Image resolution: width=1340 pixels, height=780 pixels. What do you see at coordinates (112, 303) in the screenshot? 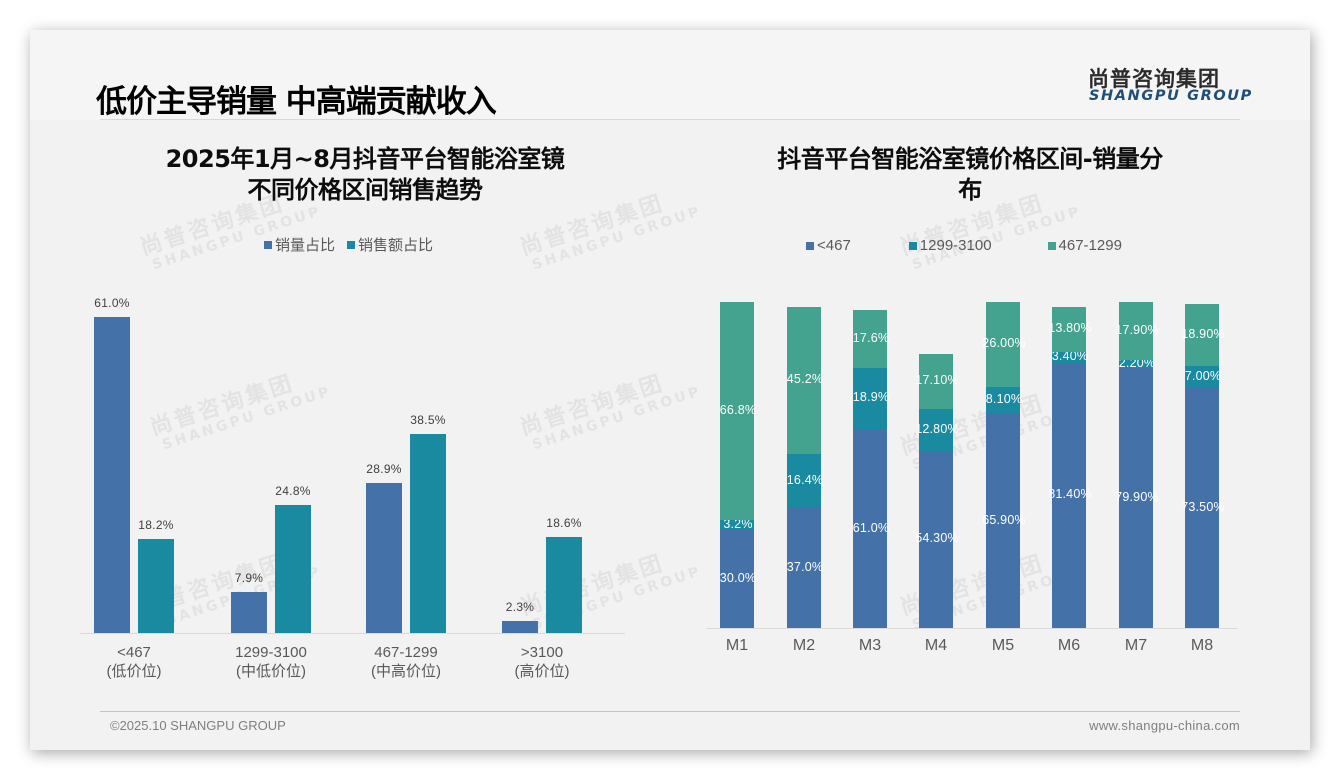
I see `data-label: 61.0%` at bounding box center [112, 303].